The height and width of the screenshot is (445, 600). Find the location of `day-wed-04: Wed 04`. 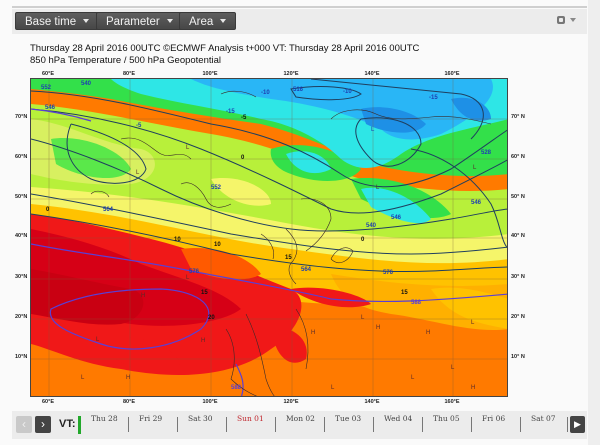

day-wed-04: Wed 04 is located at coordinates (398, 418).